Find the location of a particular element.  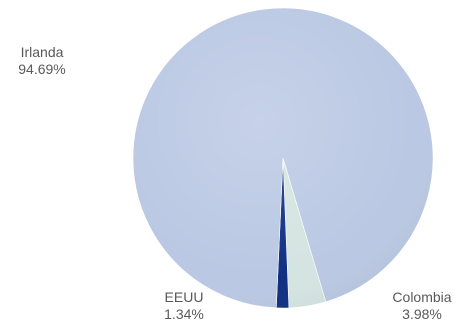

slice-category-eeuu: EEUU is located at coordinates (184, 297).